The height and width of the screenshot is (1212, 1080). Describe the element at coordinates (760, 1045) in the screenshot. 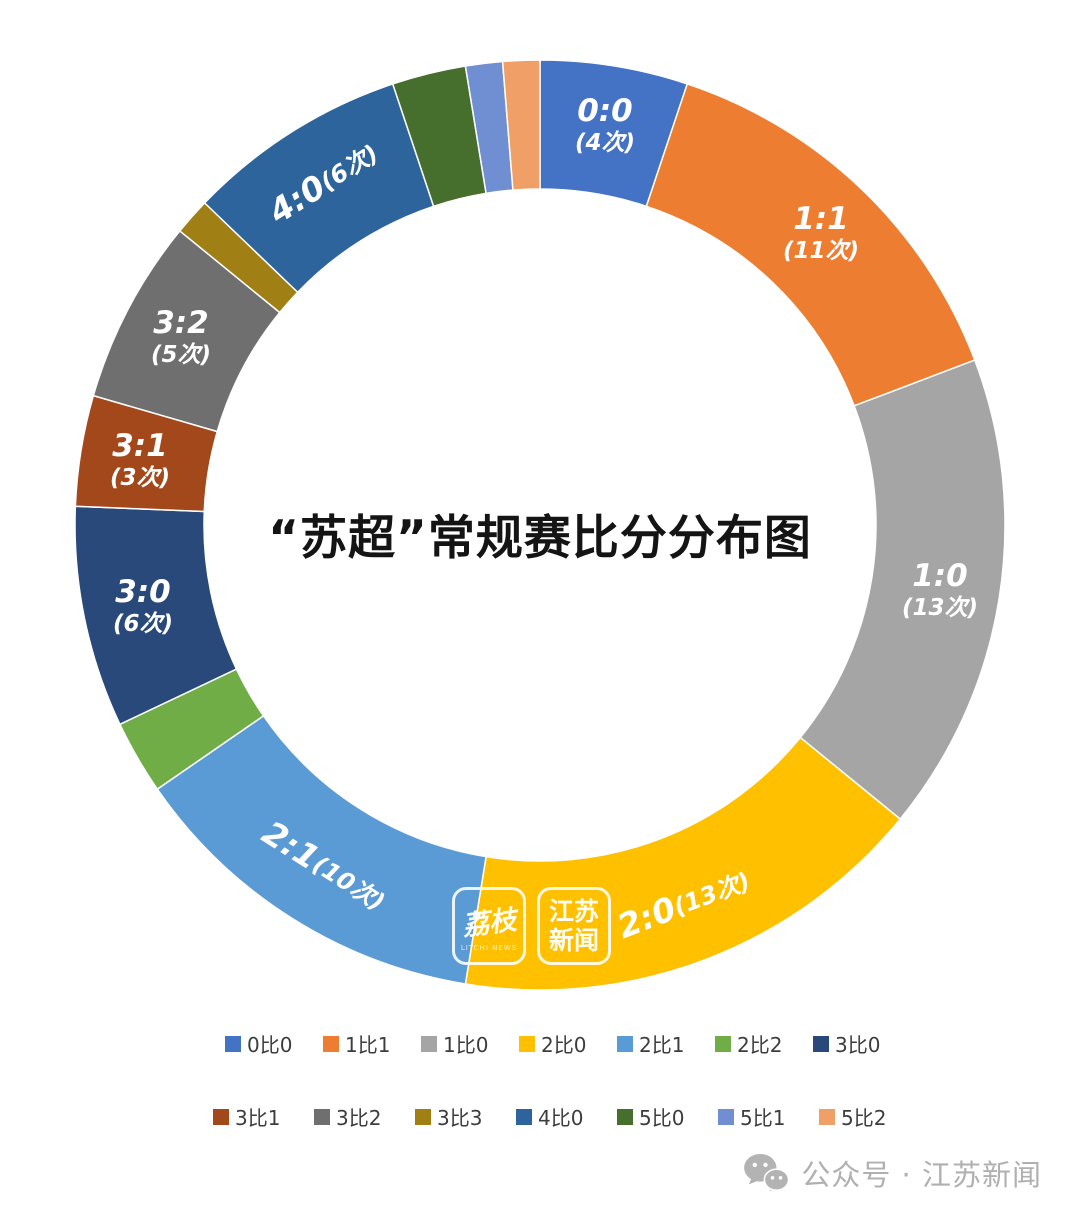

I see `legend-label: 2比2` at that location.